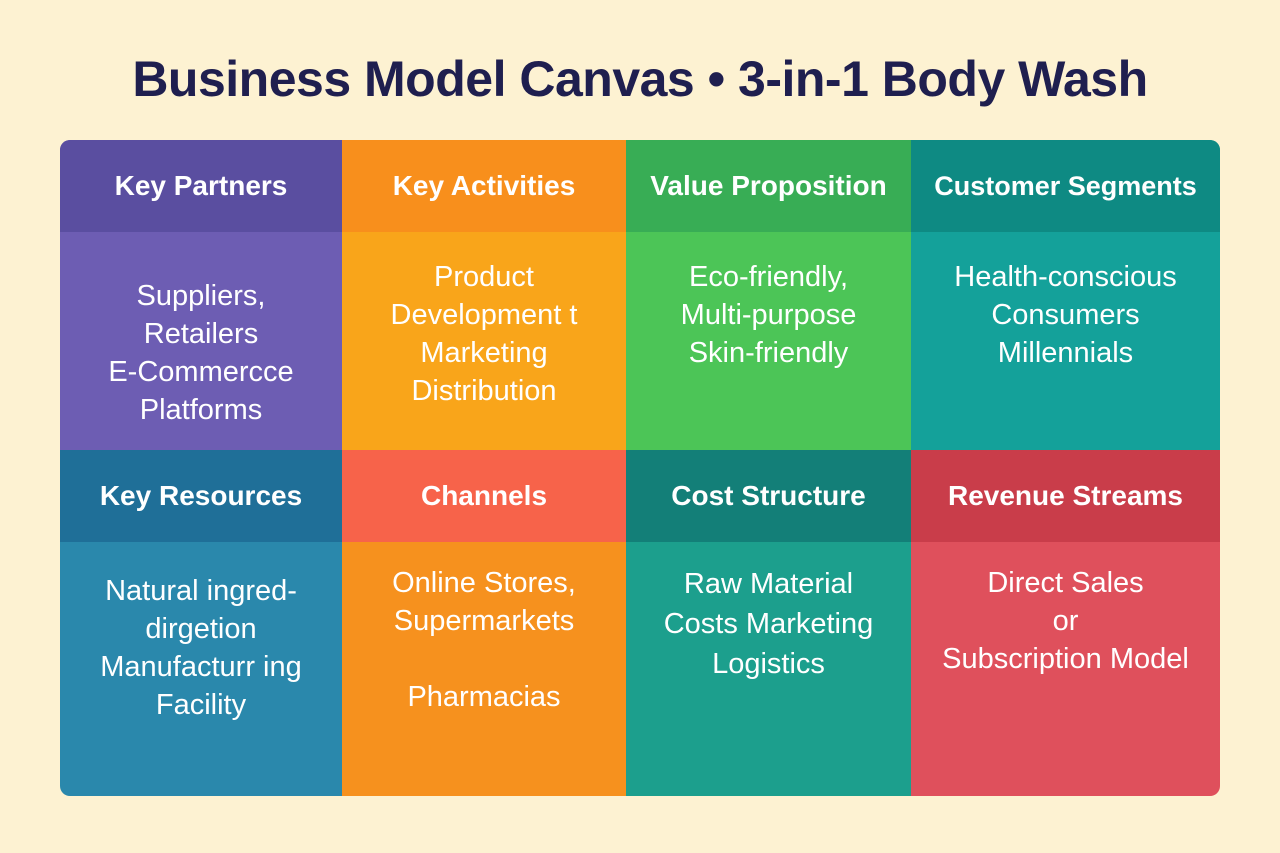 The width and height of the screenshot is (1280, 853). I want to click on block-line: Retailers, so click(201, 334).